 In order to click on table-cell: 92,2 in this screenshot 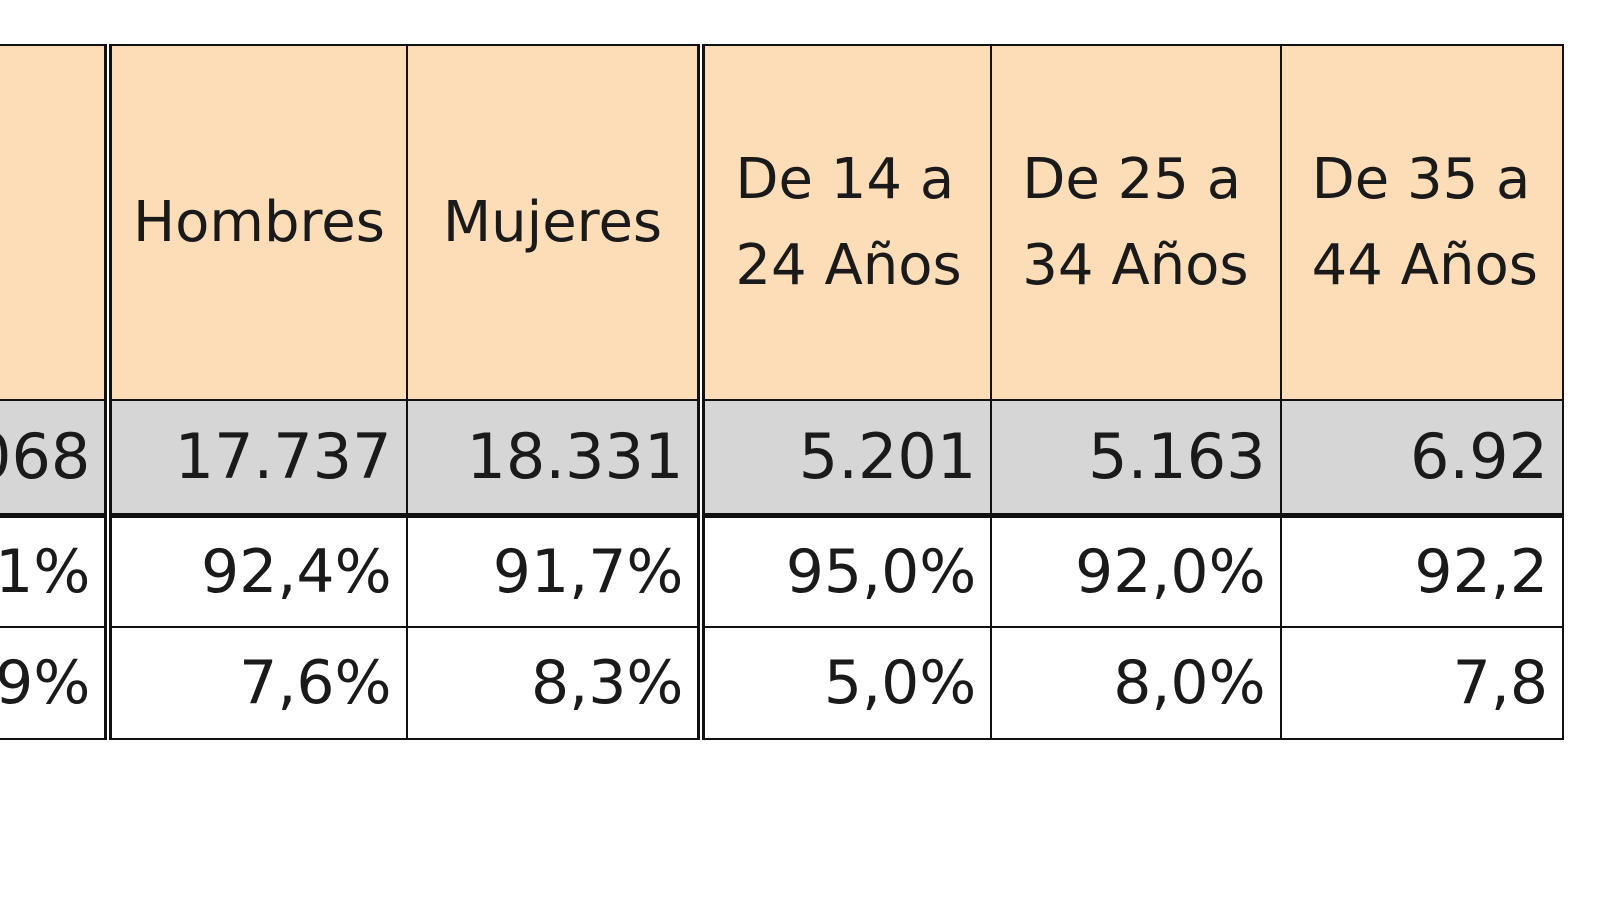, I will do `click(1422, 571)`.